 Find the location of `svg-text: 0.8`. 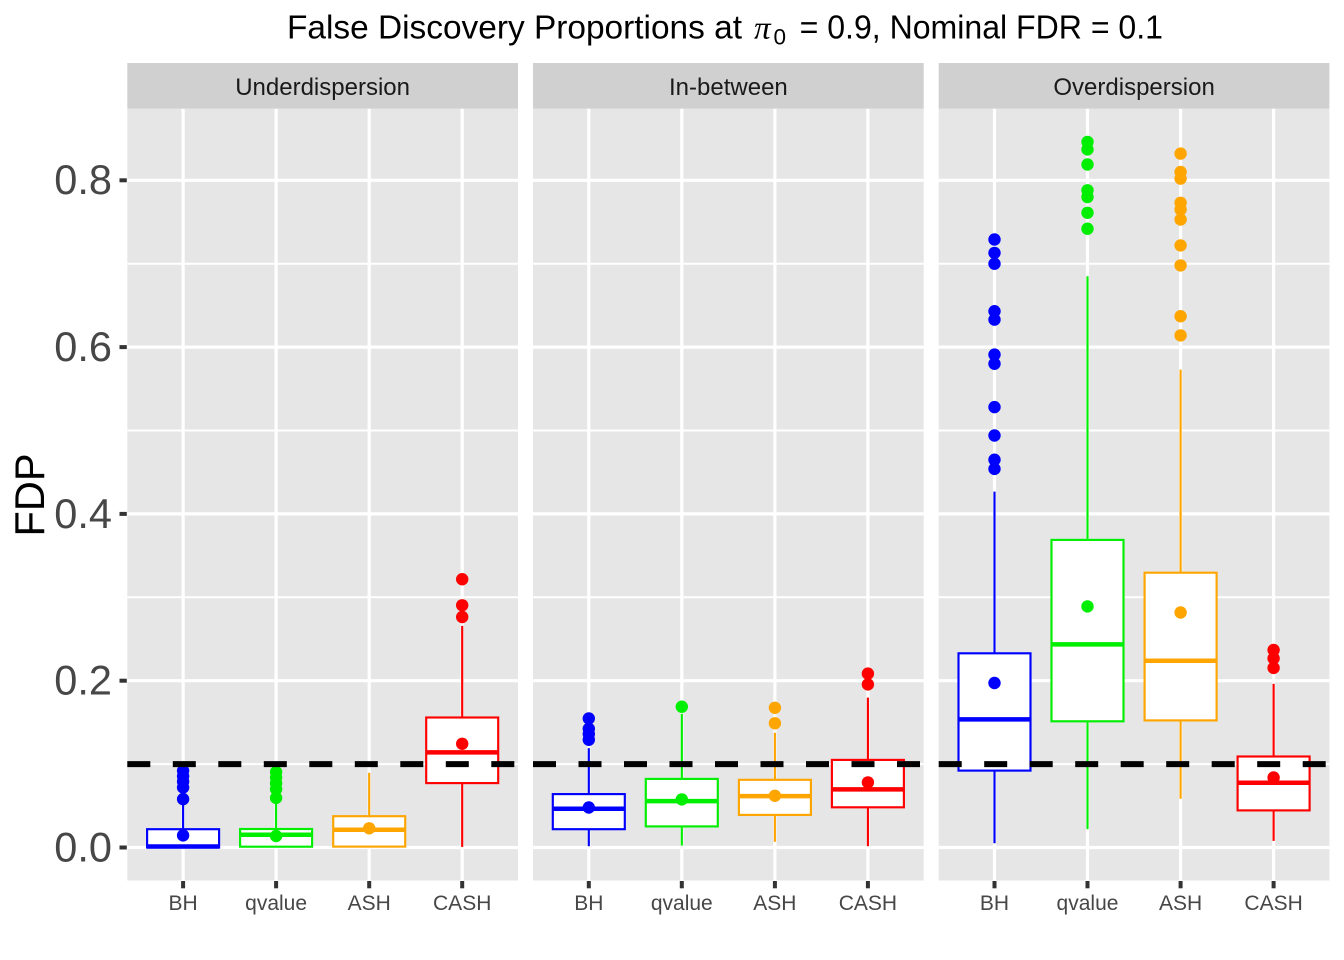

svg-text: 0.8 is located at coordinates (83, 179).